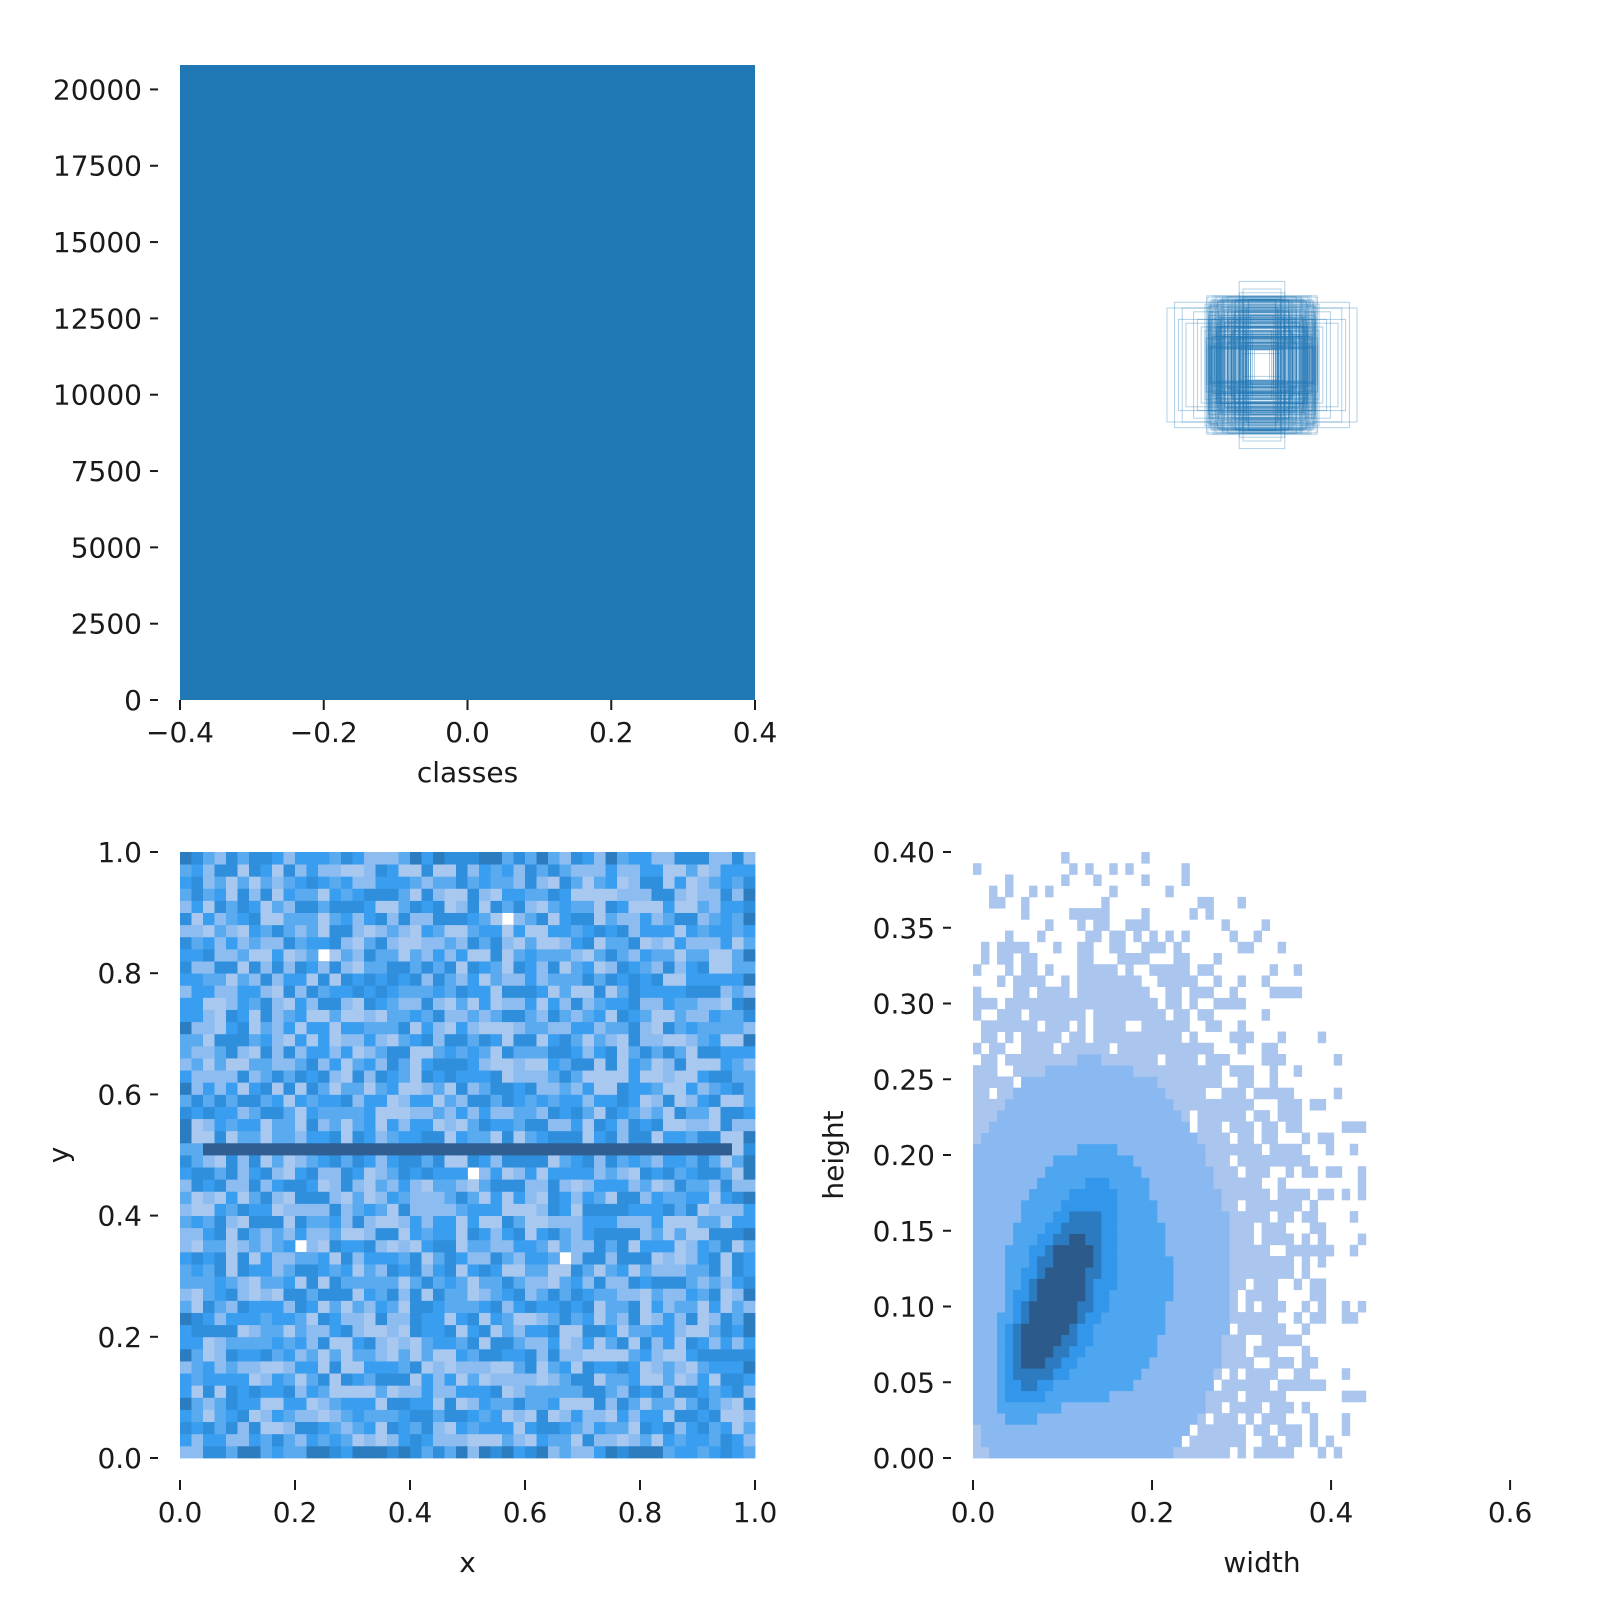 Image resolution: width=1600 pixels, height=1600 pixels. I want to click on y-tick-label: 15000, so click(97, 242).